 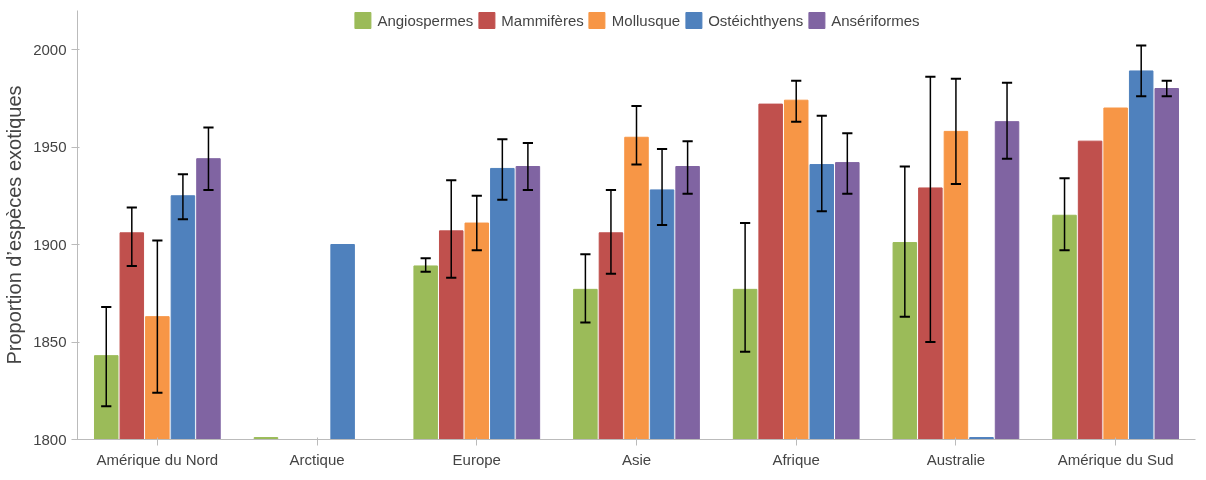 I want to click on x-tick-label: Arctique, so click(x=317, y=459).